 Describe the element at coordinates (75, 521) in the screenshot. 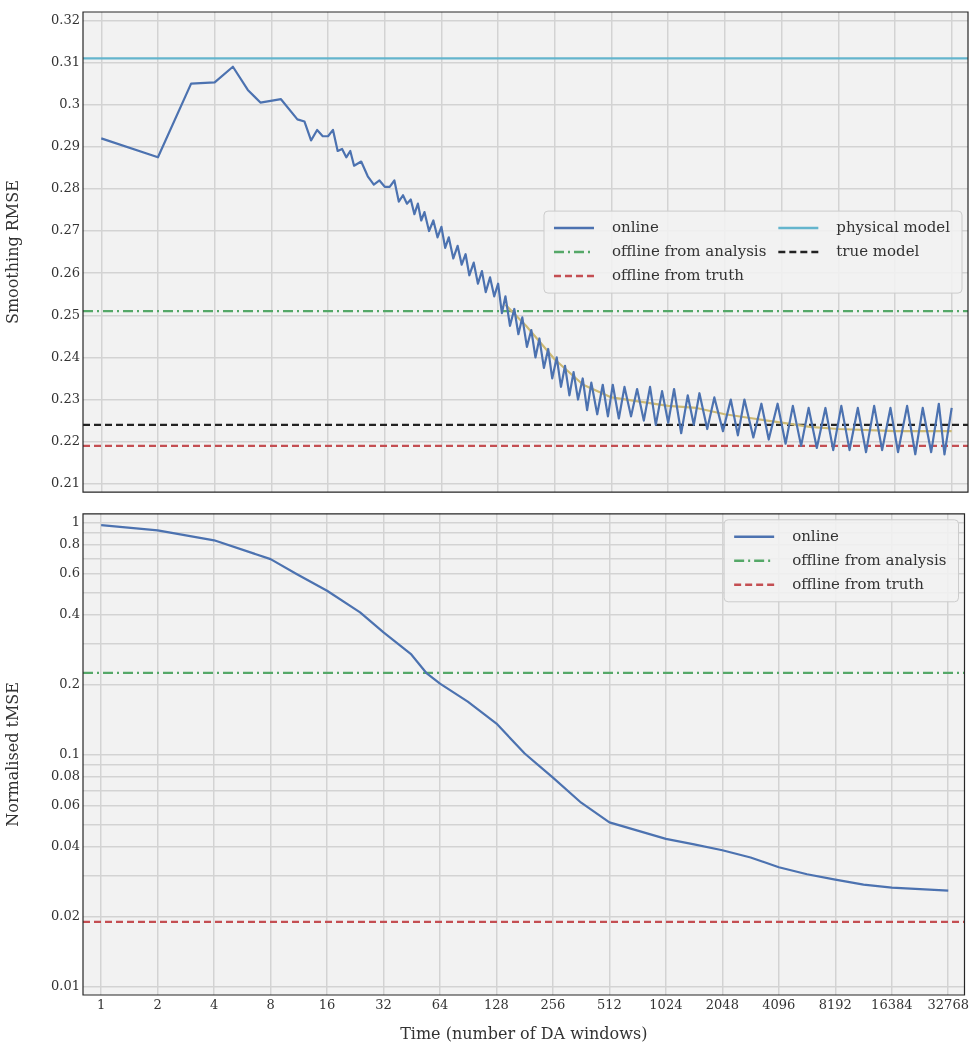

I see `y-tick-label: 1` at that location.